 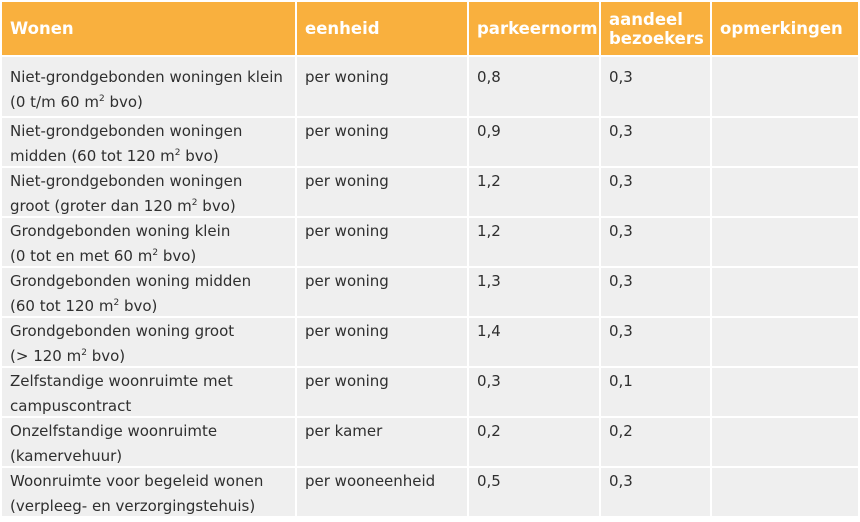 What do you see at coordinates (534, 28) in the screenshot?
I see `header-parkeernorm: parkeernorm` at bounding box center [534, 28].